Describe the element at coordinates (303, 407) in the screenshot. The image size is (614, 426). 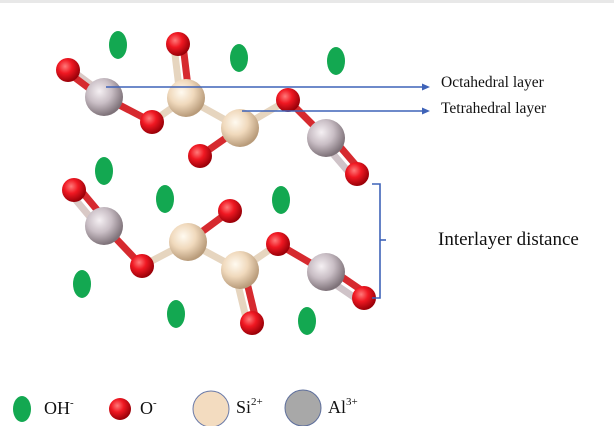
I see `legend-al-swatch` at that location.